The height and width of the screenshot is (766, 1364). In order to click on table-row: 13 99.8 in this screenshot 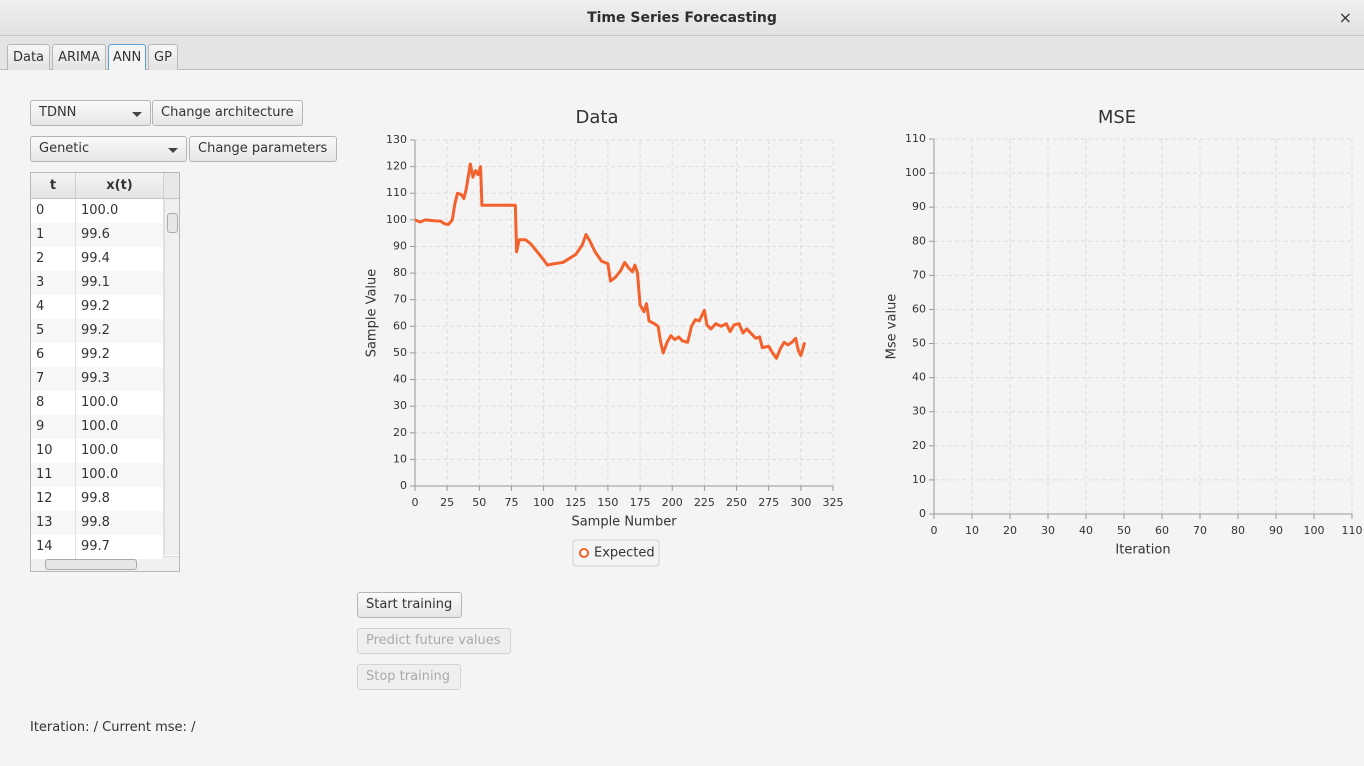, I will do `click(97, 523)`.